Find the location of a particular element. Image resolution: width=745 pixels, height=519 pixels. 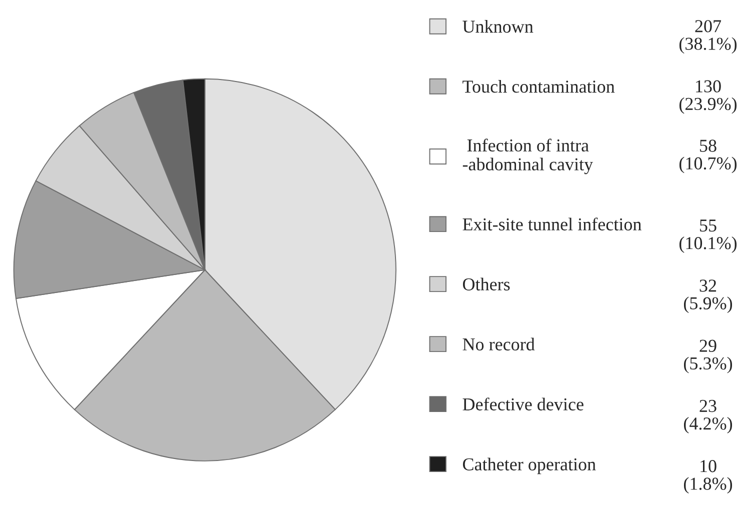

legend-label: Catheter operation is located at coordinates (529, 466).